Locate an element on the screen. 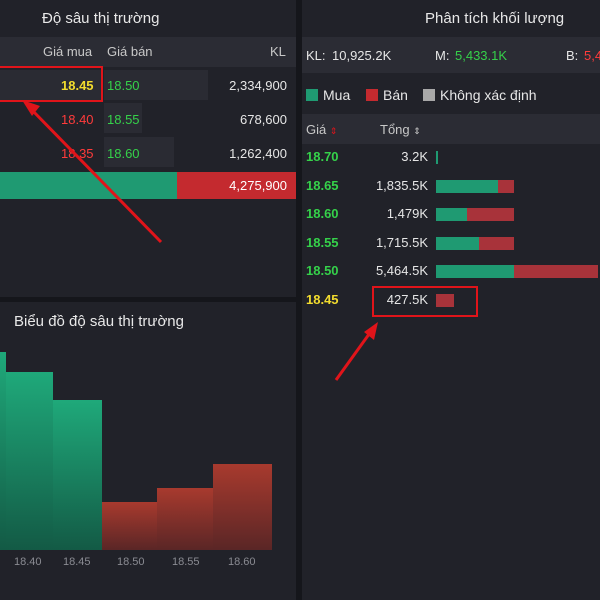 The height and width of the screenshot is (600, 600). legend-unknown-label: Không xác định is located at coordinates (488, 95).